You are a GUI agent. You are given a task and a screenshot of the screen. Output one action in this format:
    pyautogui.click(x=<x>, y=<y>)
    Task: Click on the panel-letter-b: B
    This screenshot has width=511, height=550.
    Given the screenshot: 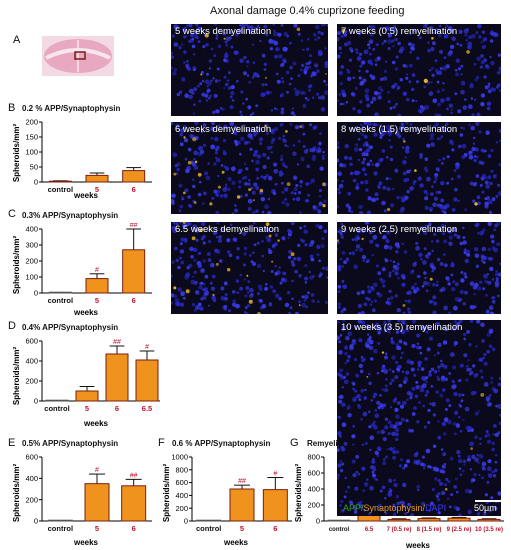 What is the action you would take?
    pyautogui.click(x=12, y=108)
    